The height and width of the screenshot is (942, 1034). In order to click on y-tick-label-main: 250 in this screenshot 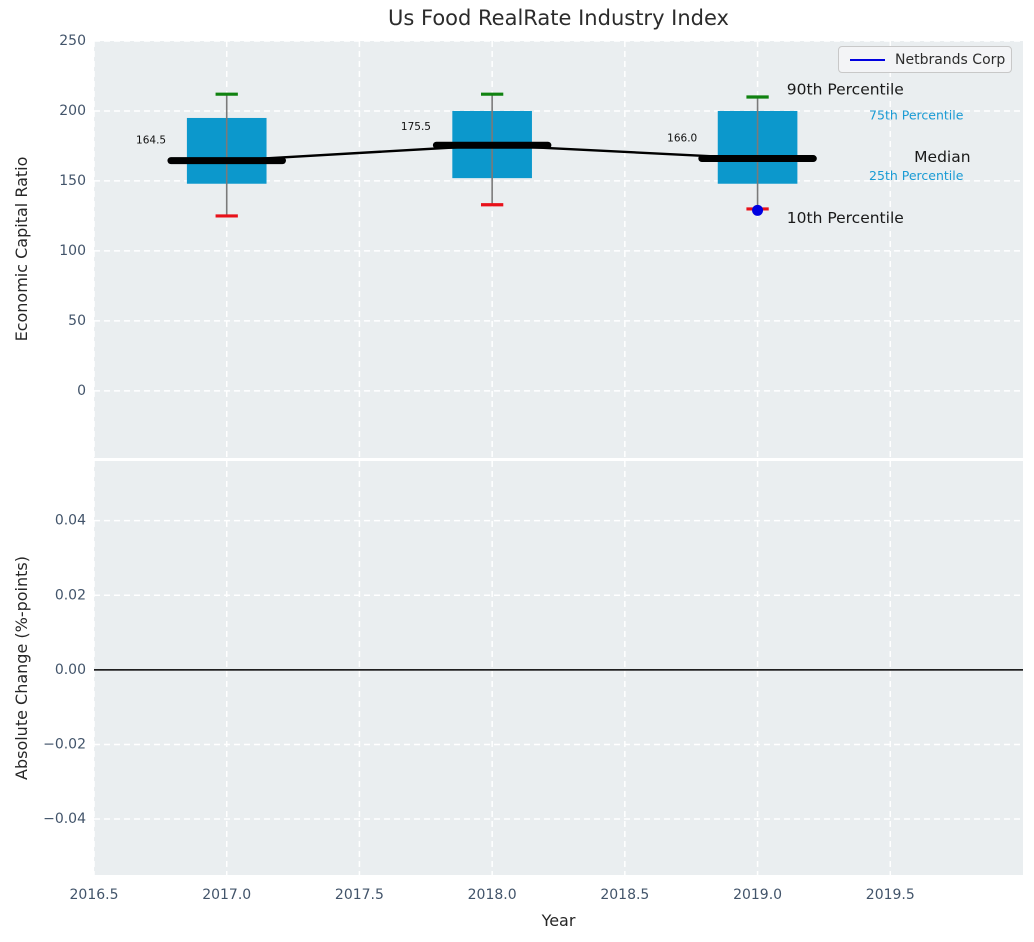, I will do `click(72, 41)`.